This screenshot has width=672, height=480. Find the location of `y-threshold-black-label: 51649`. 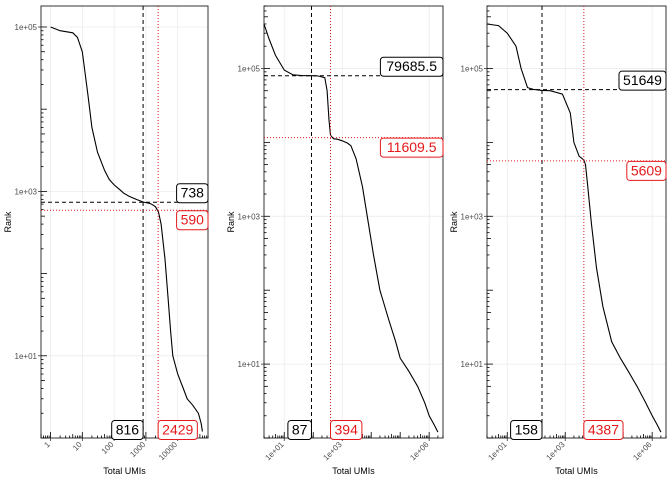

y-threshold-black-label: 51649 is located at coordinates (642, 80).